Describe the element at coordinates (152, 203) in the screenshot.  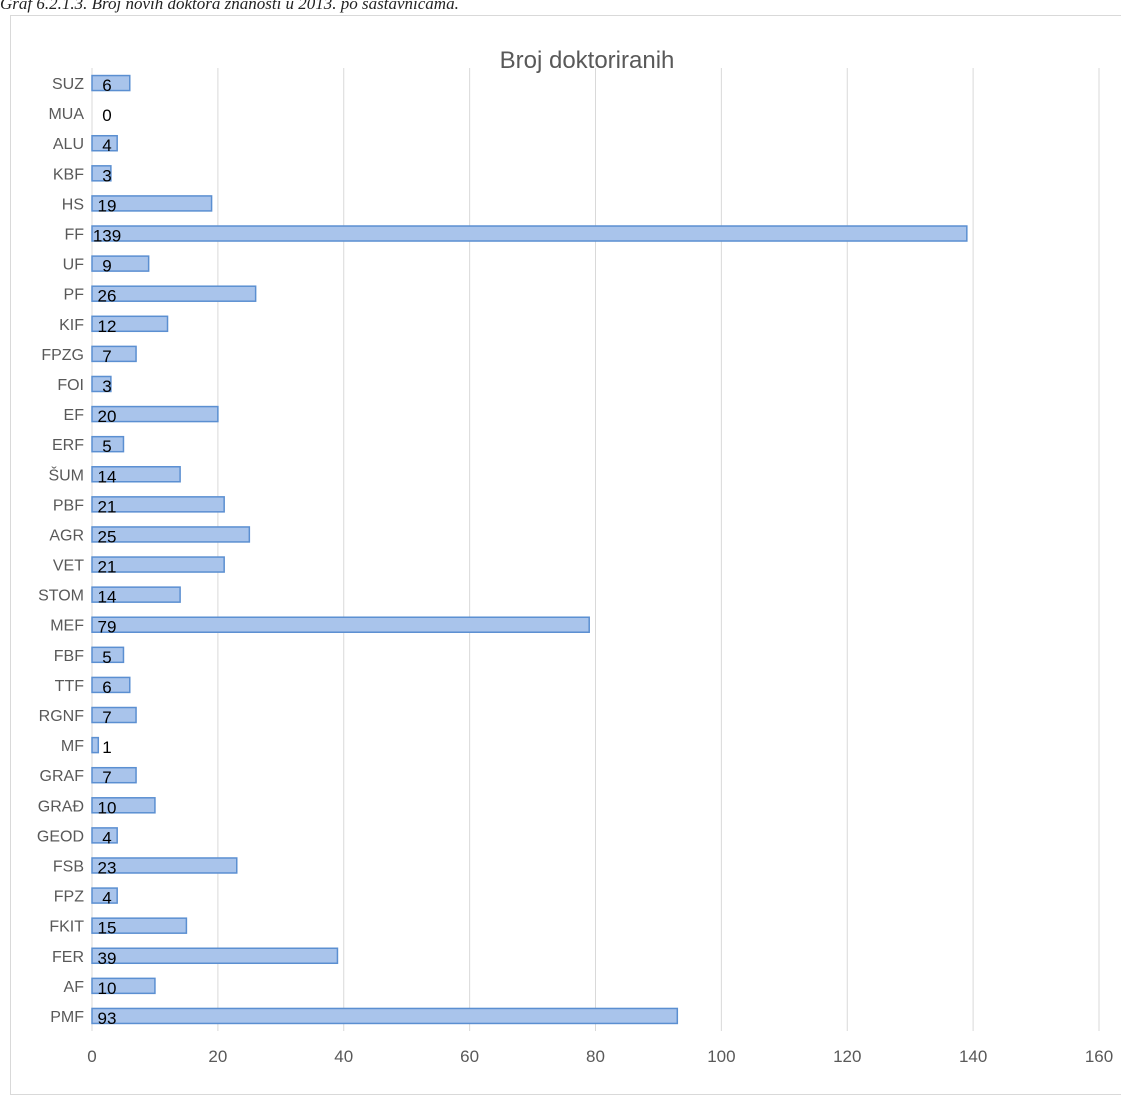
I see `bar-HS` at that location.